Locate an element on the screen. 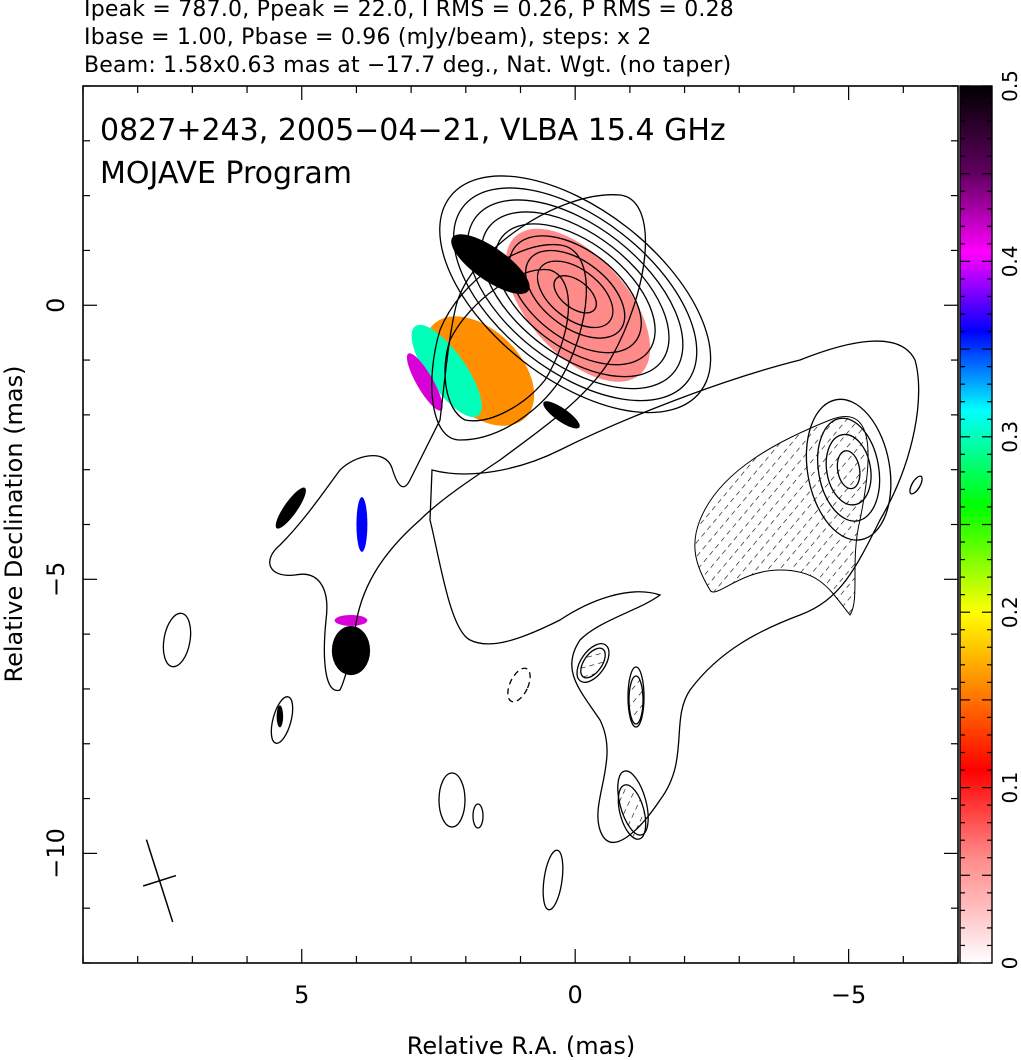 The width and height of the screenshot is (1021, 1060). hatched-region-east is located at coordinates (781, 516).